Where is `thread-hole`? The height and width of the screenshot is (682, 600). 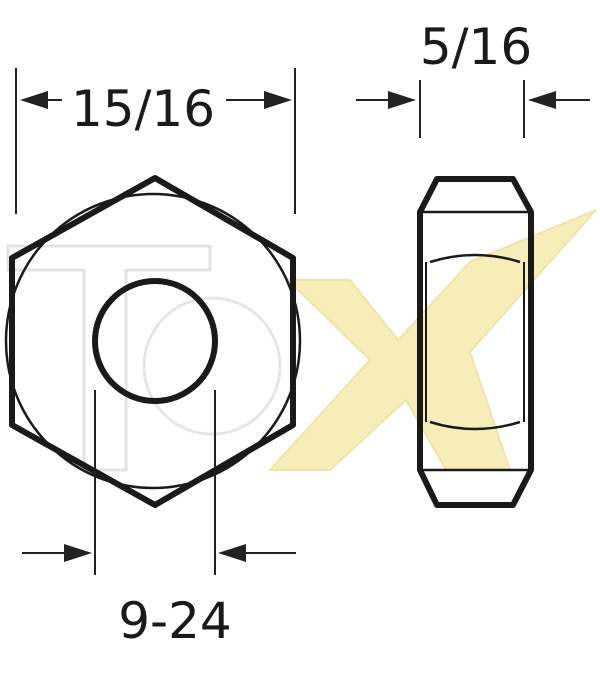 thread-hole is located at coordinates (155, 341).